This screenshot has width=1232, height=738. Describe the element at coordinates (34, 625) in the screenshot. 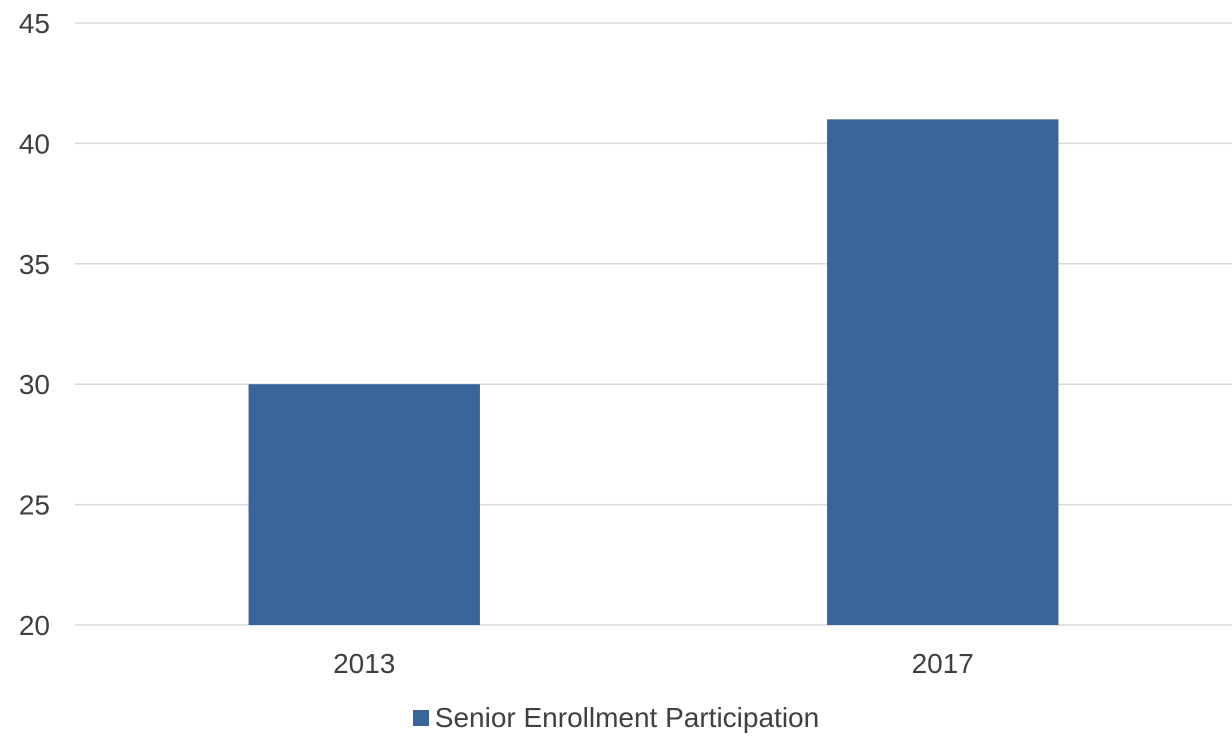

I see `y-tick-label-20: 20` at that location.